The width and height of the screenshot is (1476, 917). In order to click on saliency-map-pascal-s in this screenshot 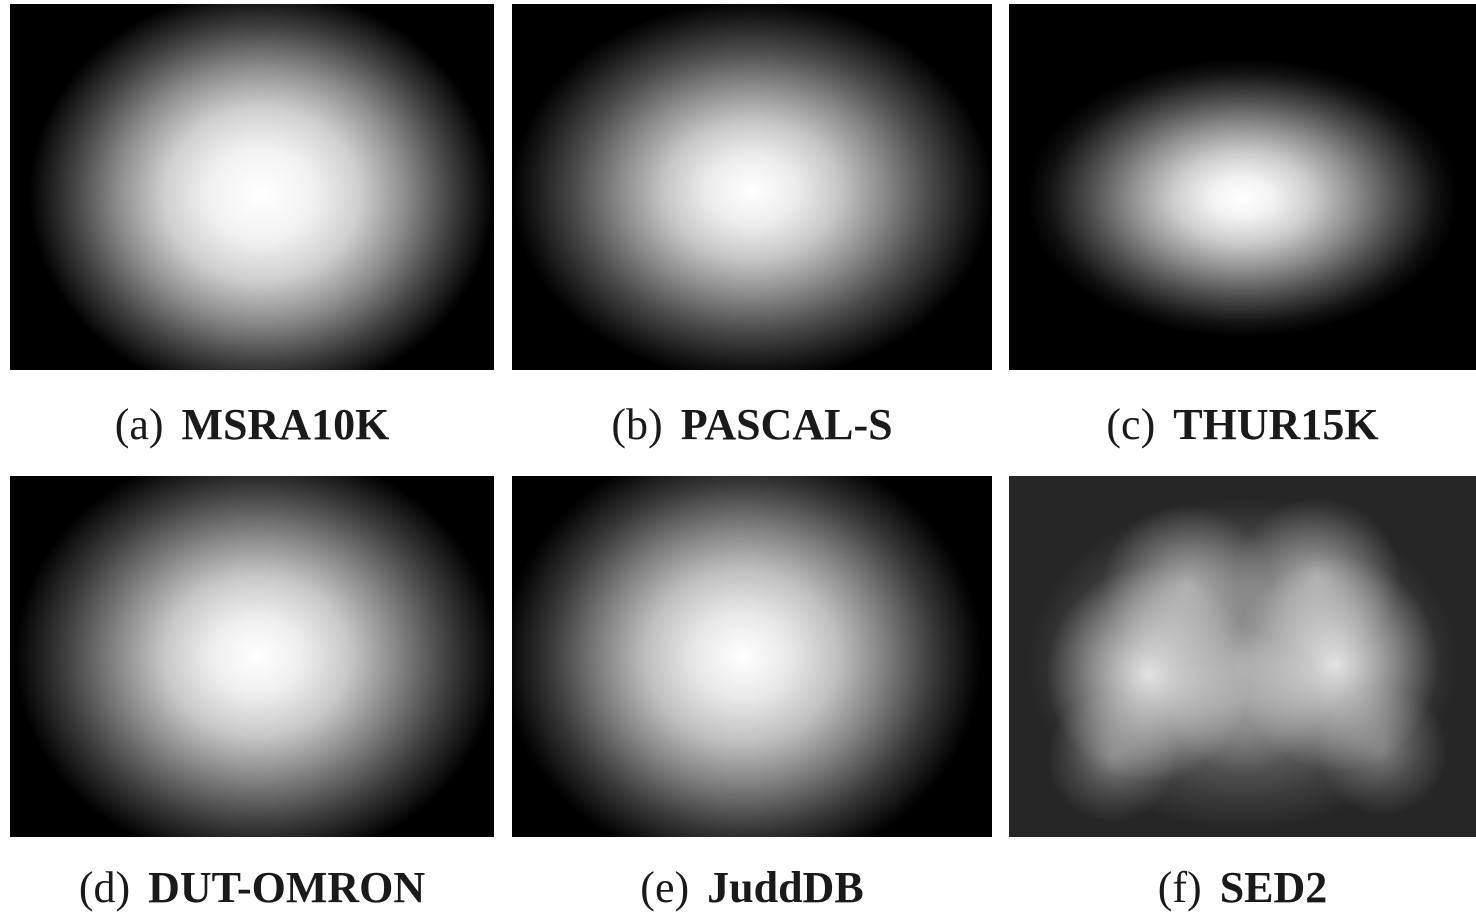, I will do `click(752, 187)`.